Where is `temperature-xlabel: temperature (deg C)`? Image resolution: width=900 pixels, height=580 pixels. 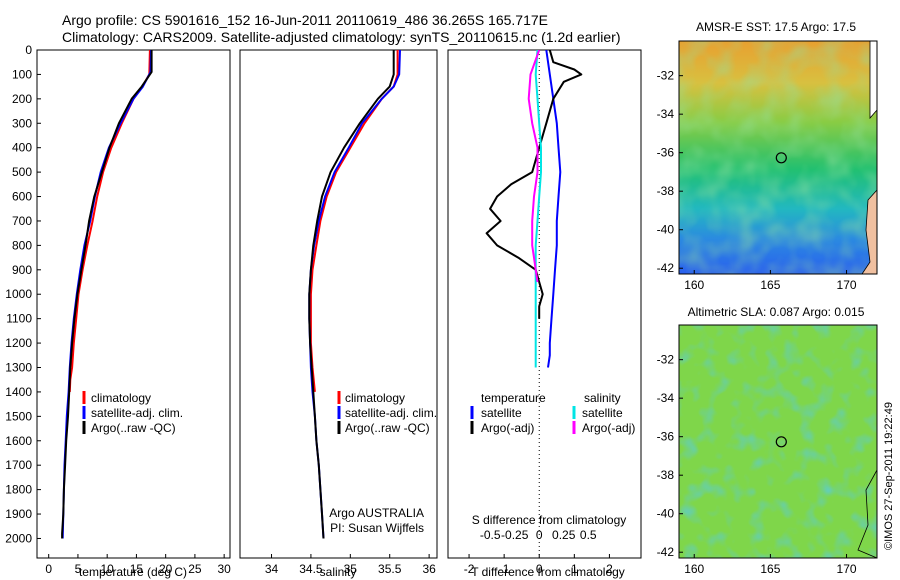 temperature-xlabel: temperature (deg C) is located at coordinates (133, 572).